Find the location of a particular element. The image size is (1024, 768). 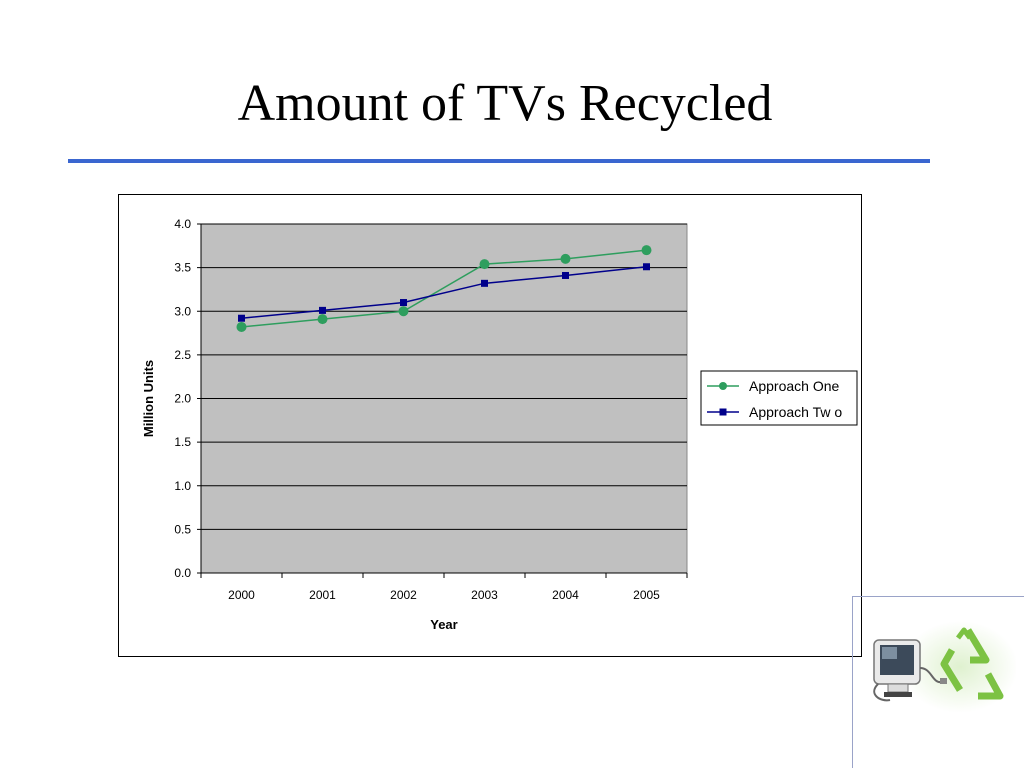

y-axis-title: Million Units is located at coordinates (148, 398).